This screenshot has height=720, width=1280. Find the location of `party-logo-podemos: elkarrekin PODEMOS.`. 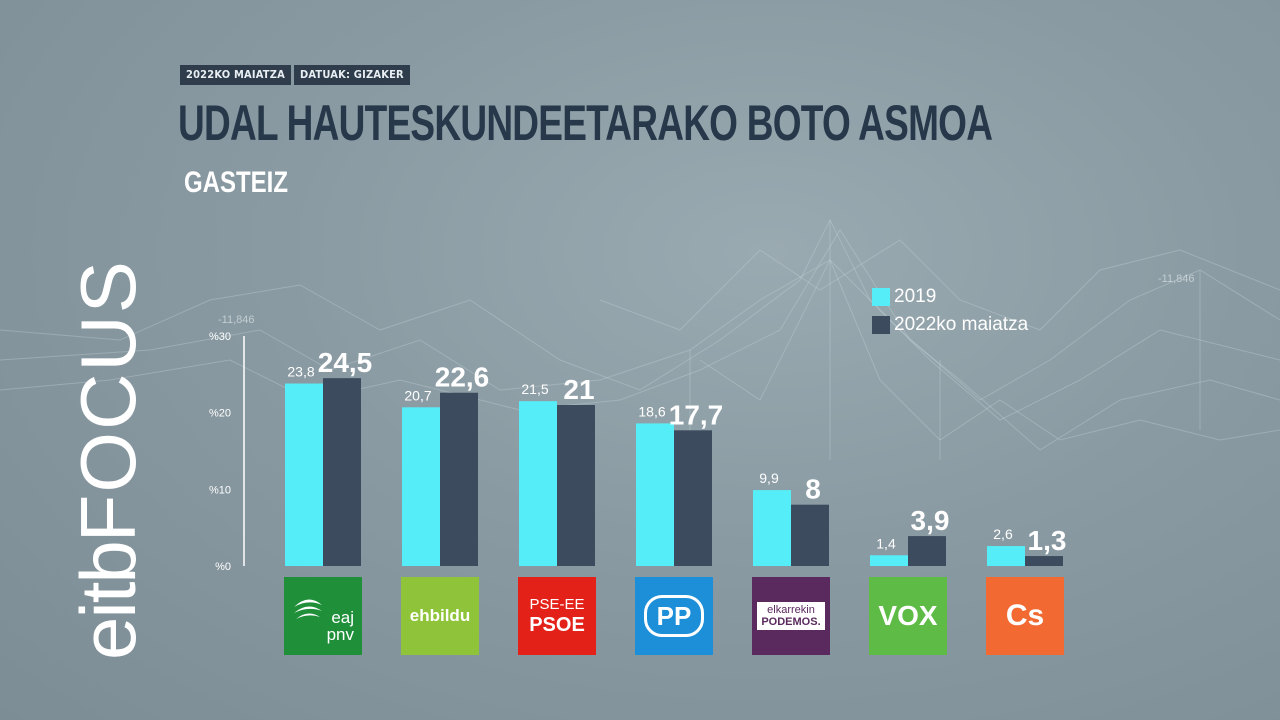

party-logo-podemos: elkarrekin PODEMOS. is located at coordinates (791, 616).